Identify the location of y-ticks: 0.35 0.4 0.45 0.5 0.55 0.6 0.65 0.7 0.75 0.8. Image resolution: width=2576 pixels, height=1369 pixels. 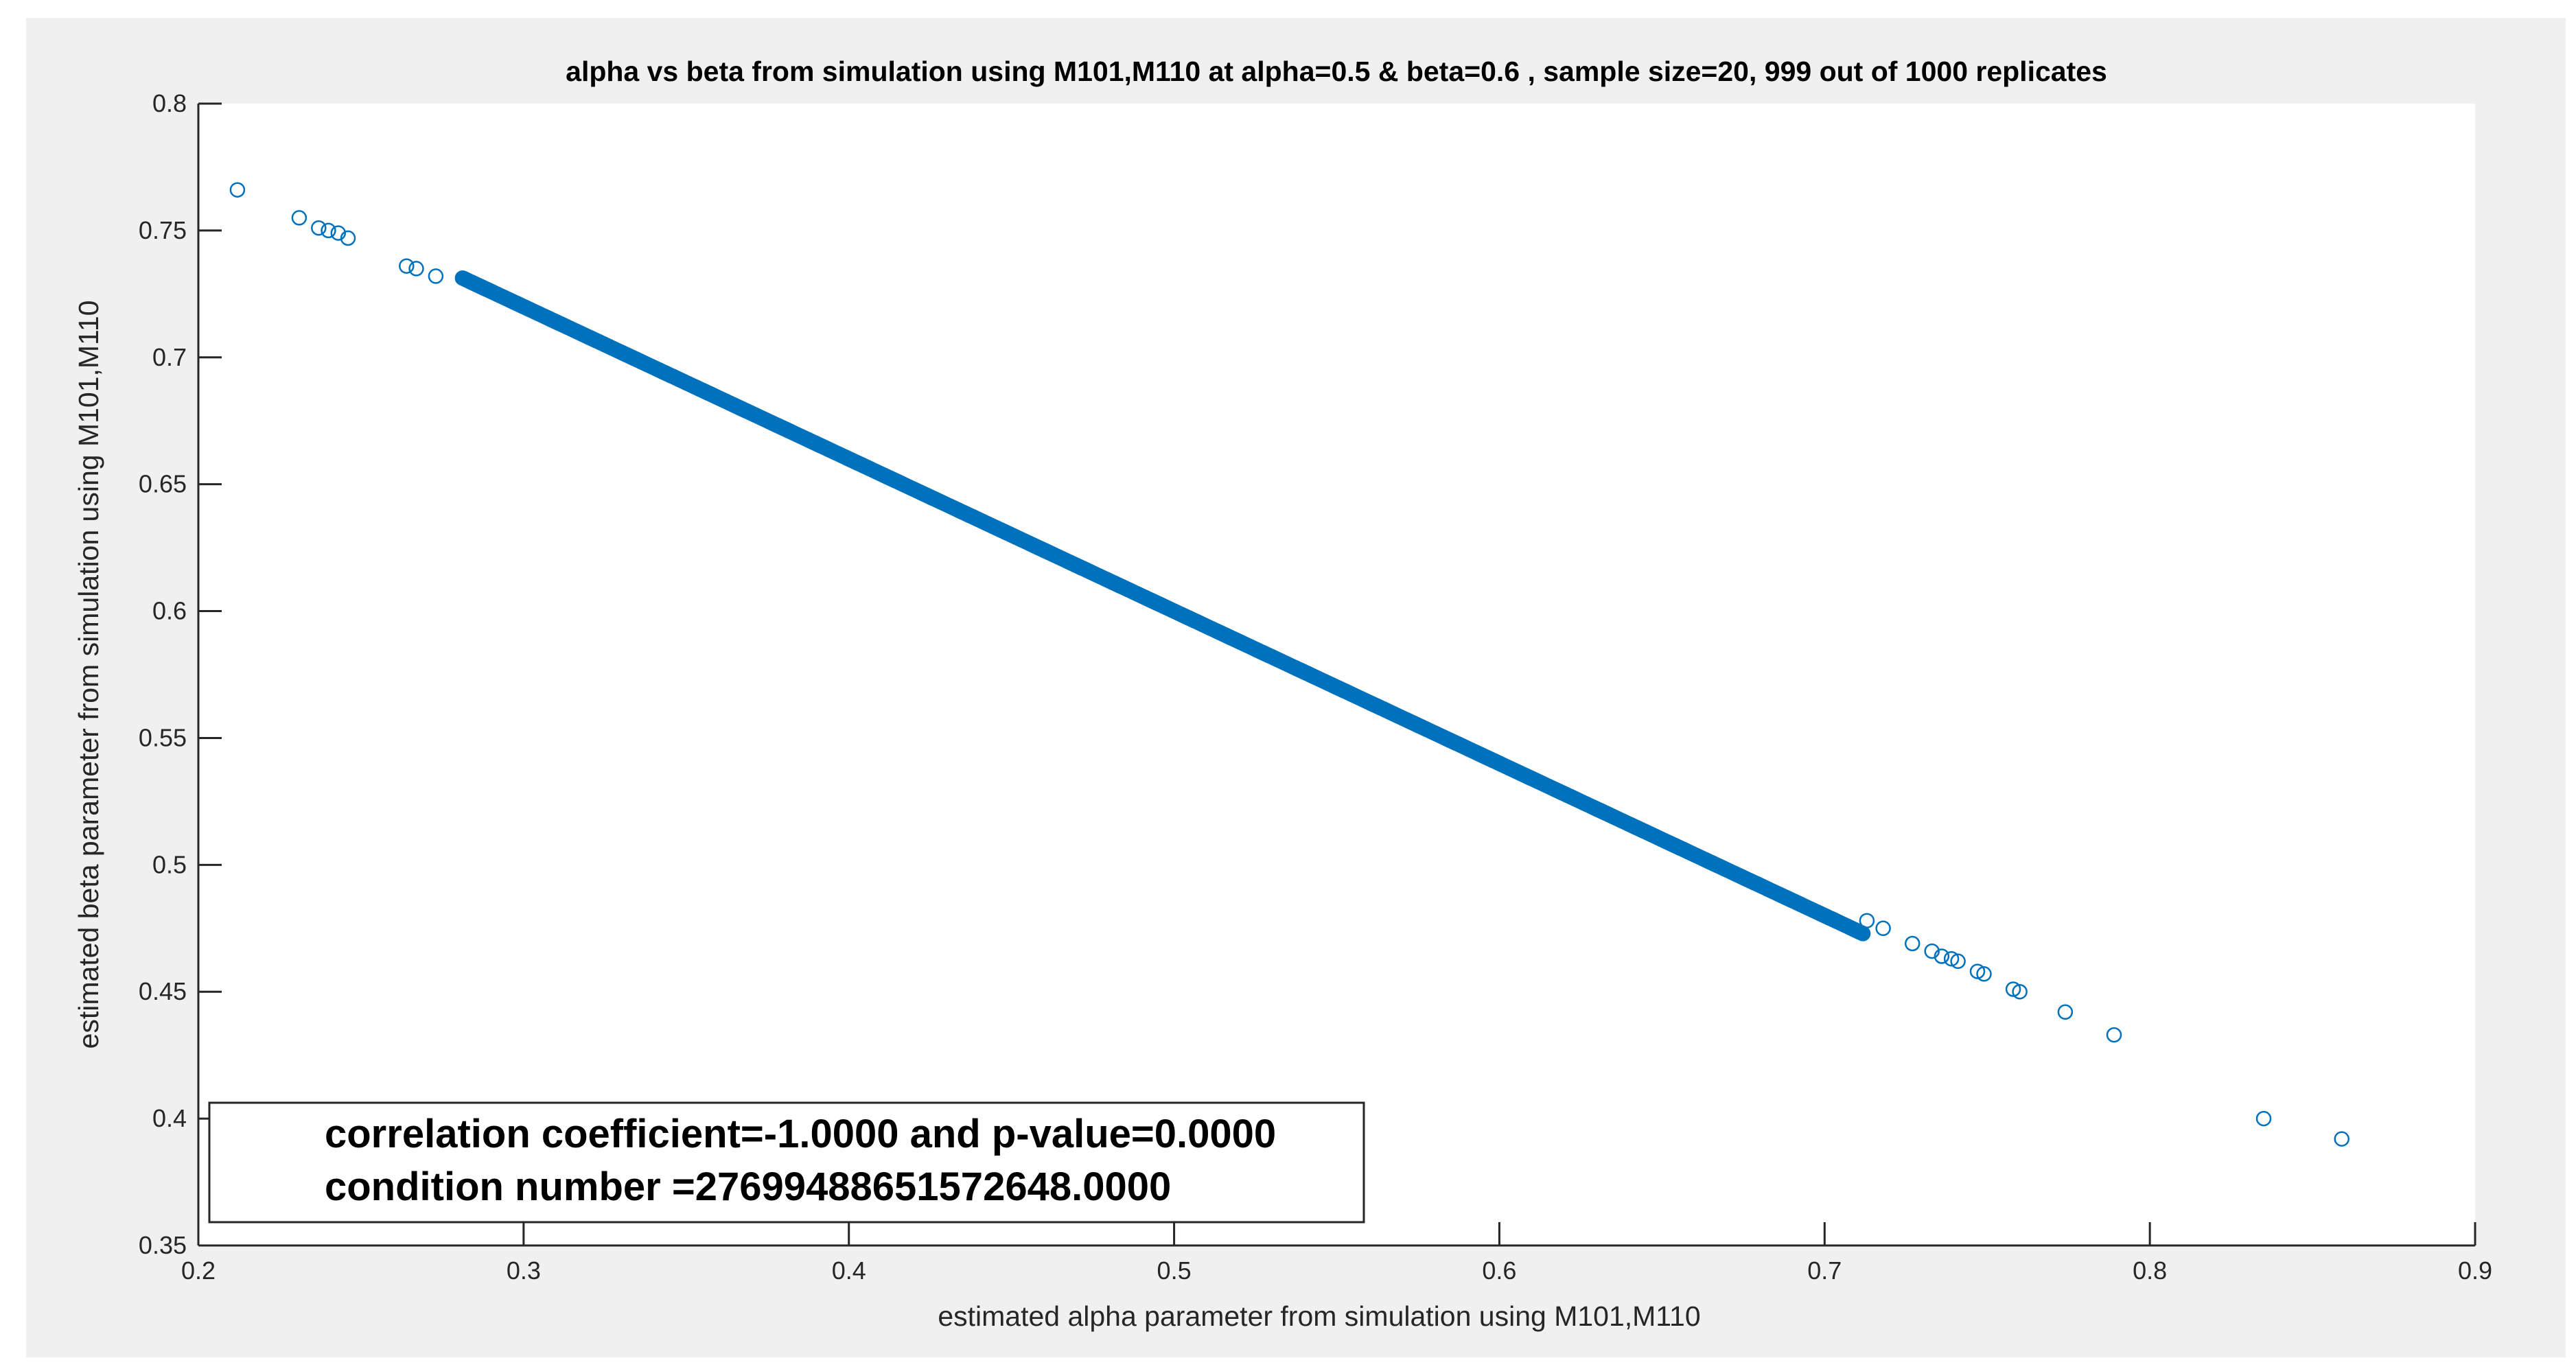
(180, 674).